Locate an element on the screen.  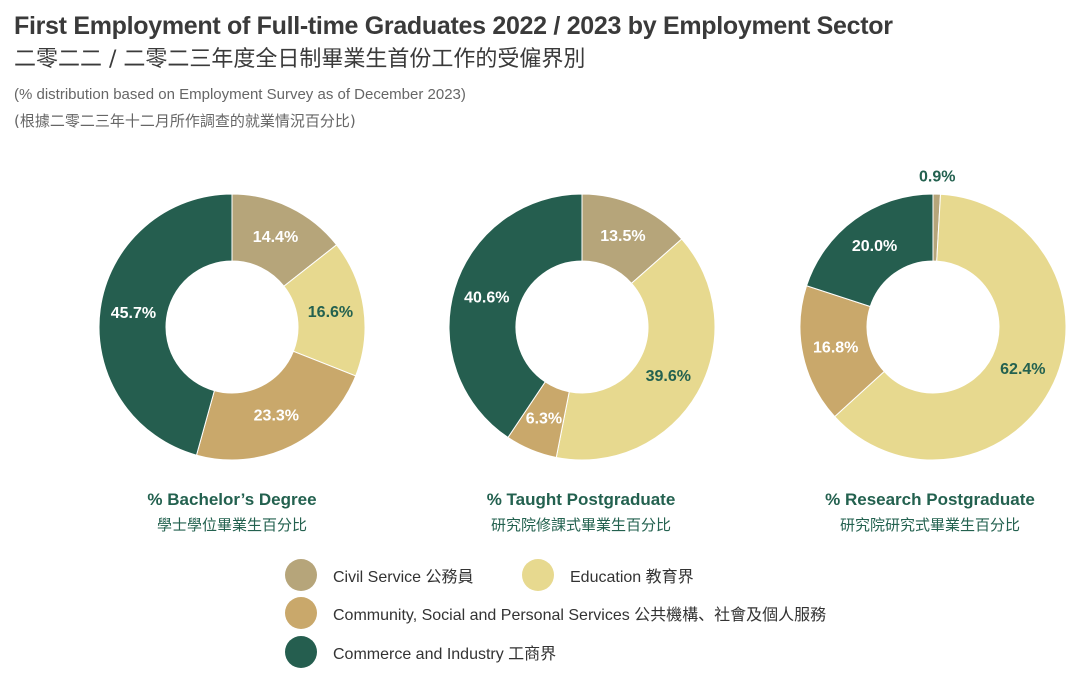
slice-taught-education is located at coordinates (635, 349).